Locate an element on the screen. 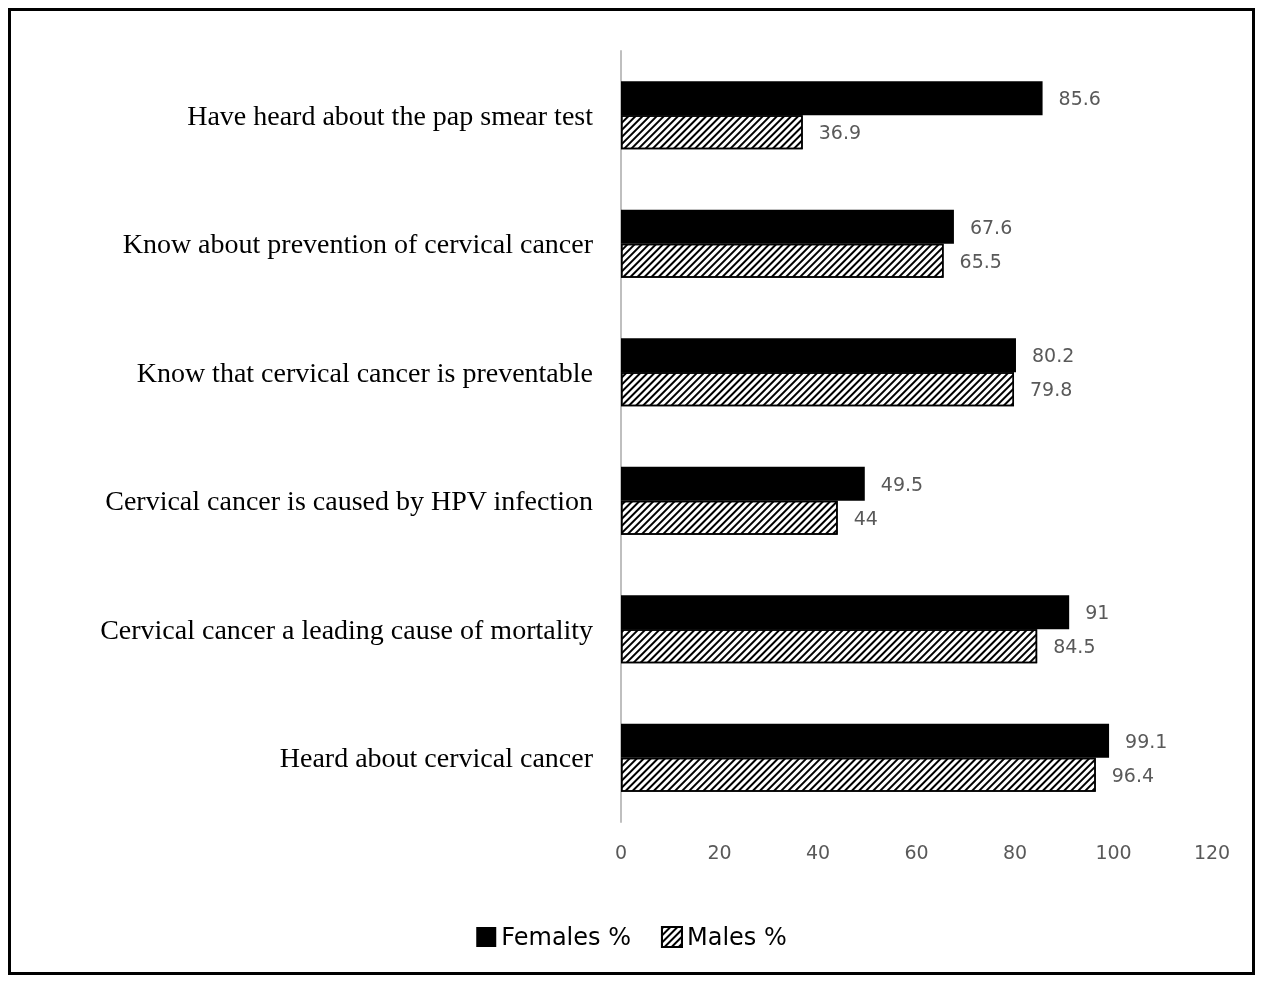 This screenshot has width=1263, height=983. y-tick-label: Know about prevention of cervical cancer is located at coordinates (358, 244).